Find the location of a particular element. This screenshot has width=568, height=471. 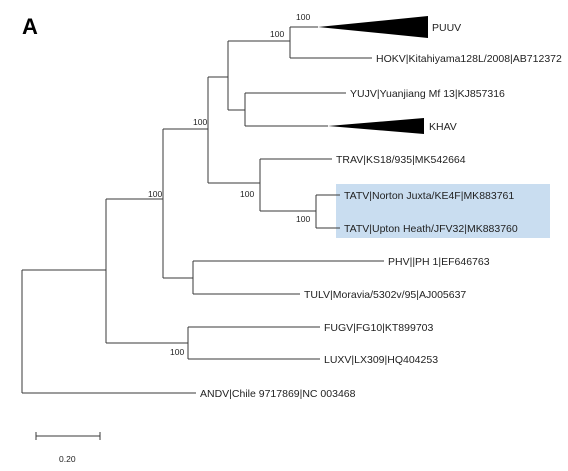

taxon-label-andv: ANDV|Chile 9717869|NC 003468 is located at coordinates (278, 394).